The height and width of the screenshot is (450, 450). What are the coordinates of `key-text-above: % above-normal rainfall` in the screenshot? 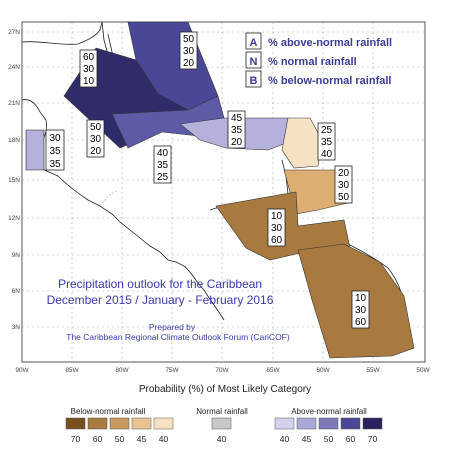 It's located at (330, 43).